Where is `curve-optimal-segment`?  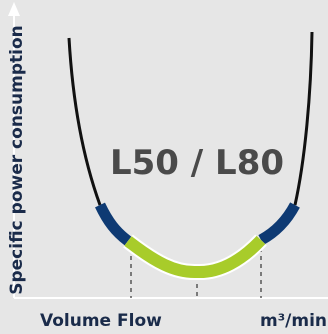 curve-optimal-segment is located at coordinates (195, 257).